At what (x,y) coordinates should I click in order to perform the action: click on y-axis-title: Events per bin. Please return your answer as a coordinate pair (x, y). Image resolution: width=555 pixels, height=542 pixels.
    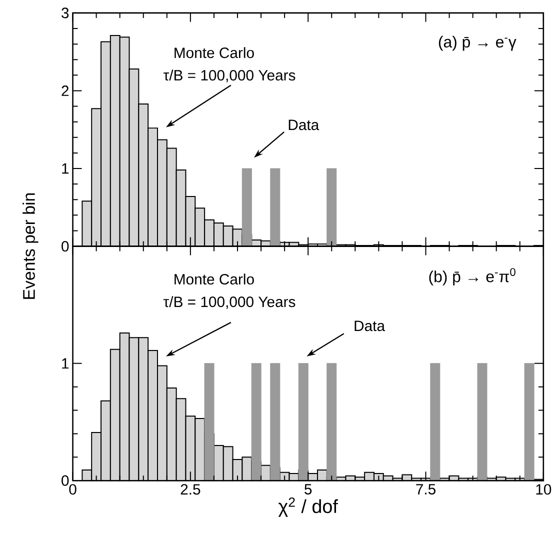
    Looking at the image, I should click on (30, 246).